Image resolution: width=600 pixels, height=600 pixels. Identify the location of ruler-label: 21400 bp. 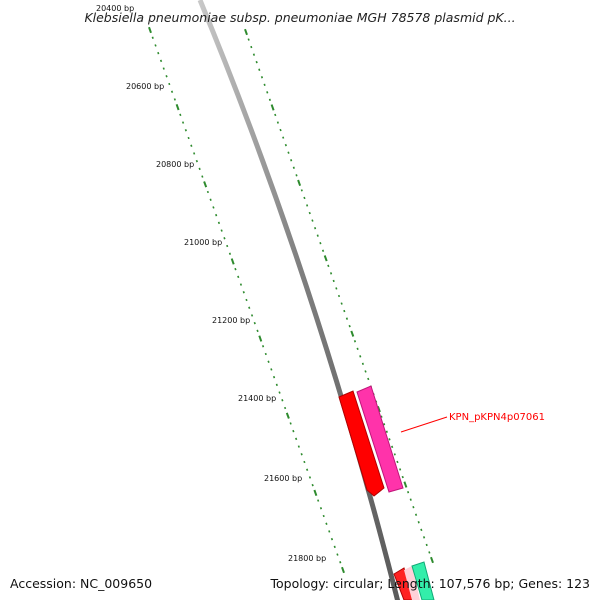
(257, 398).